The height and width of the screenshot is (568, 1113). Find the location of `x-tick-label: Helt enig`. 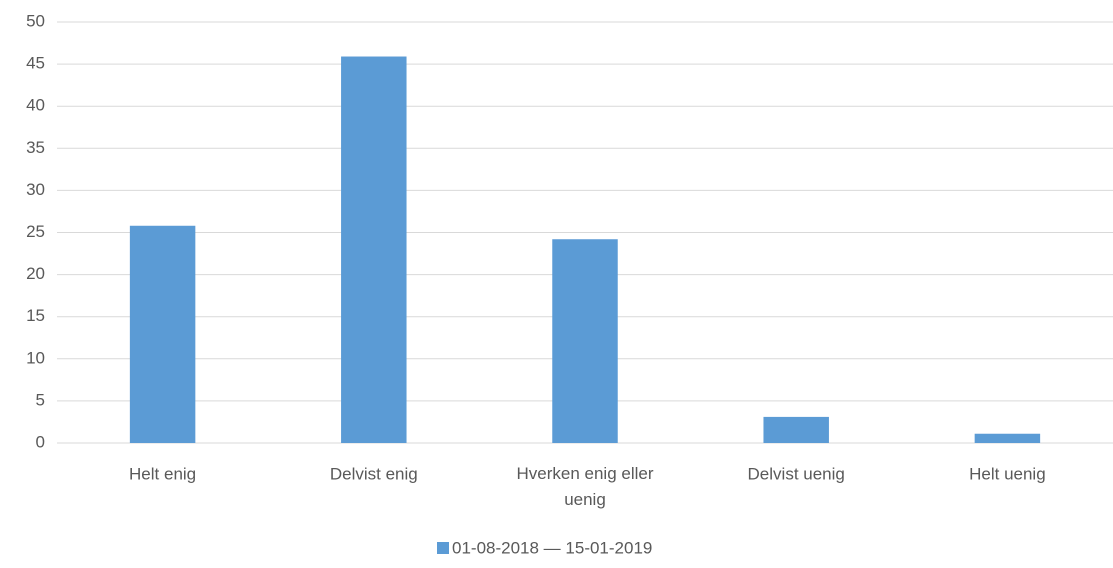

x-tick-label: Helt enig is located at coordinates (162, 473).